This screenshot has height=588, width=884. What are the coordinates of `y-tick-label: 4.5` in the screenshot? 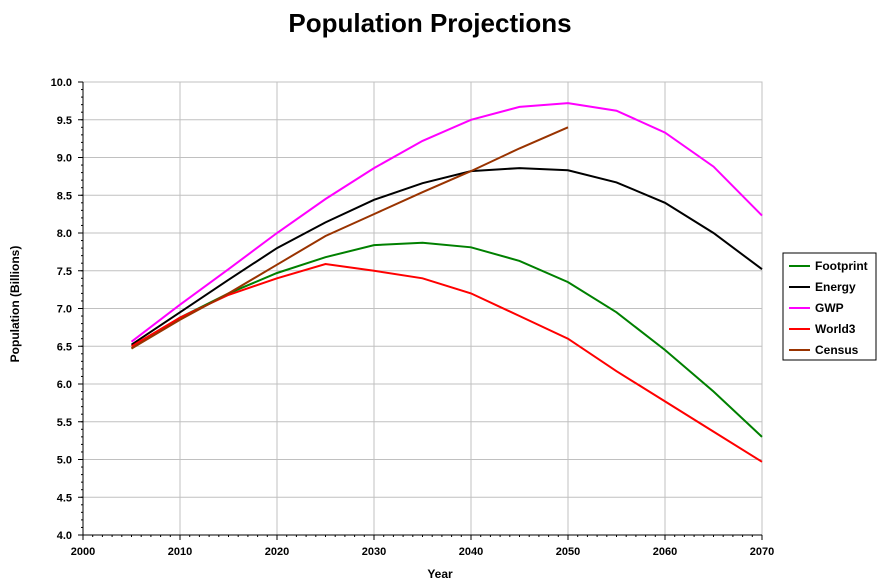 It's located at (64, 498).